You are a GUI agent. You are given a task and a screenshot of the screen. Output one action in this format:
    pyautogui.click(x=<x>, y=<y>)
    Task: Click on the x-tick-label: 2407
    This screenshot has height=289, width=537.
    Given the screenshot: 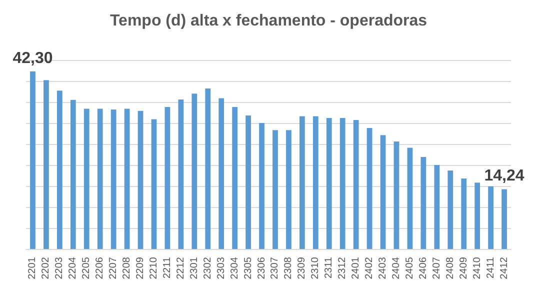 What is the action you would take?
    pyautogui.click(x=436, y=268)
    